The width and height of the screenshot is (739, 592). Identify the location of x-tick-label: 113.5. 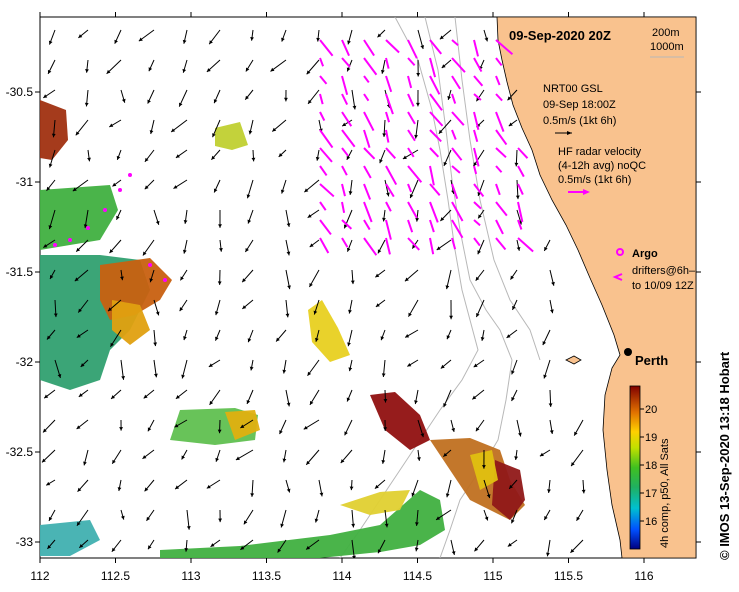
(266, 576).